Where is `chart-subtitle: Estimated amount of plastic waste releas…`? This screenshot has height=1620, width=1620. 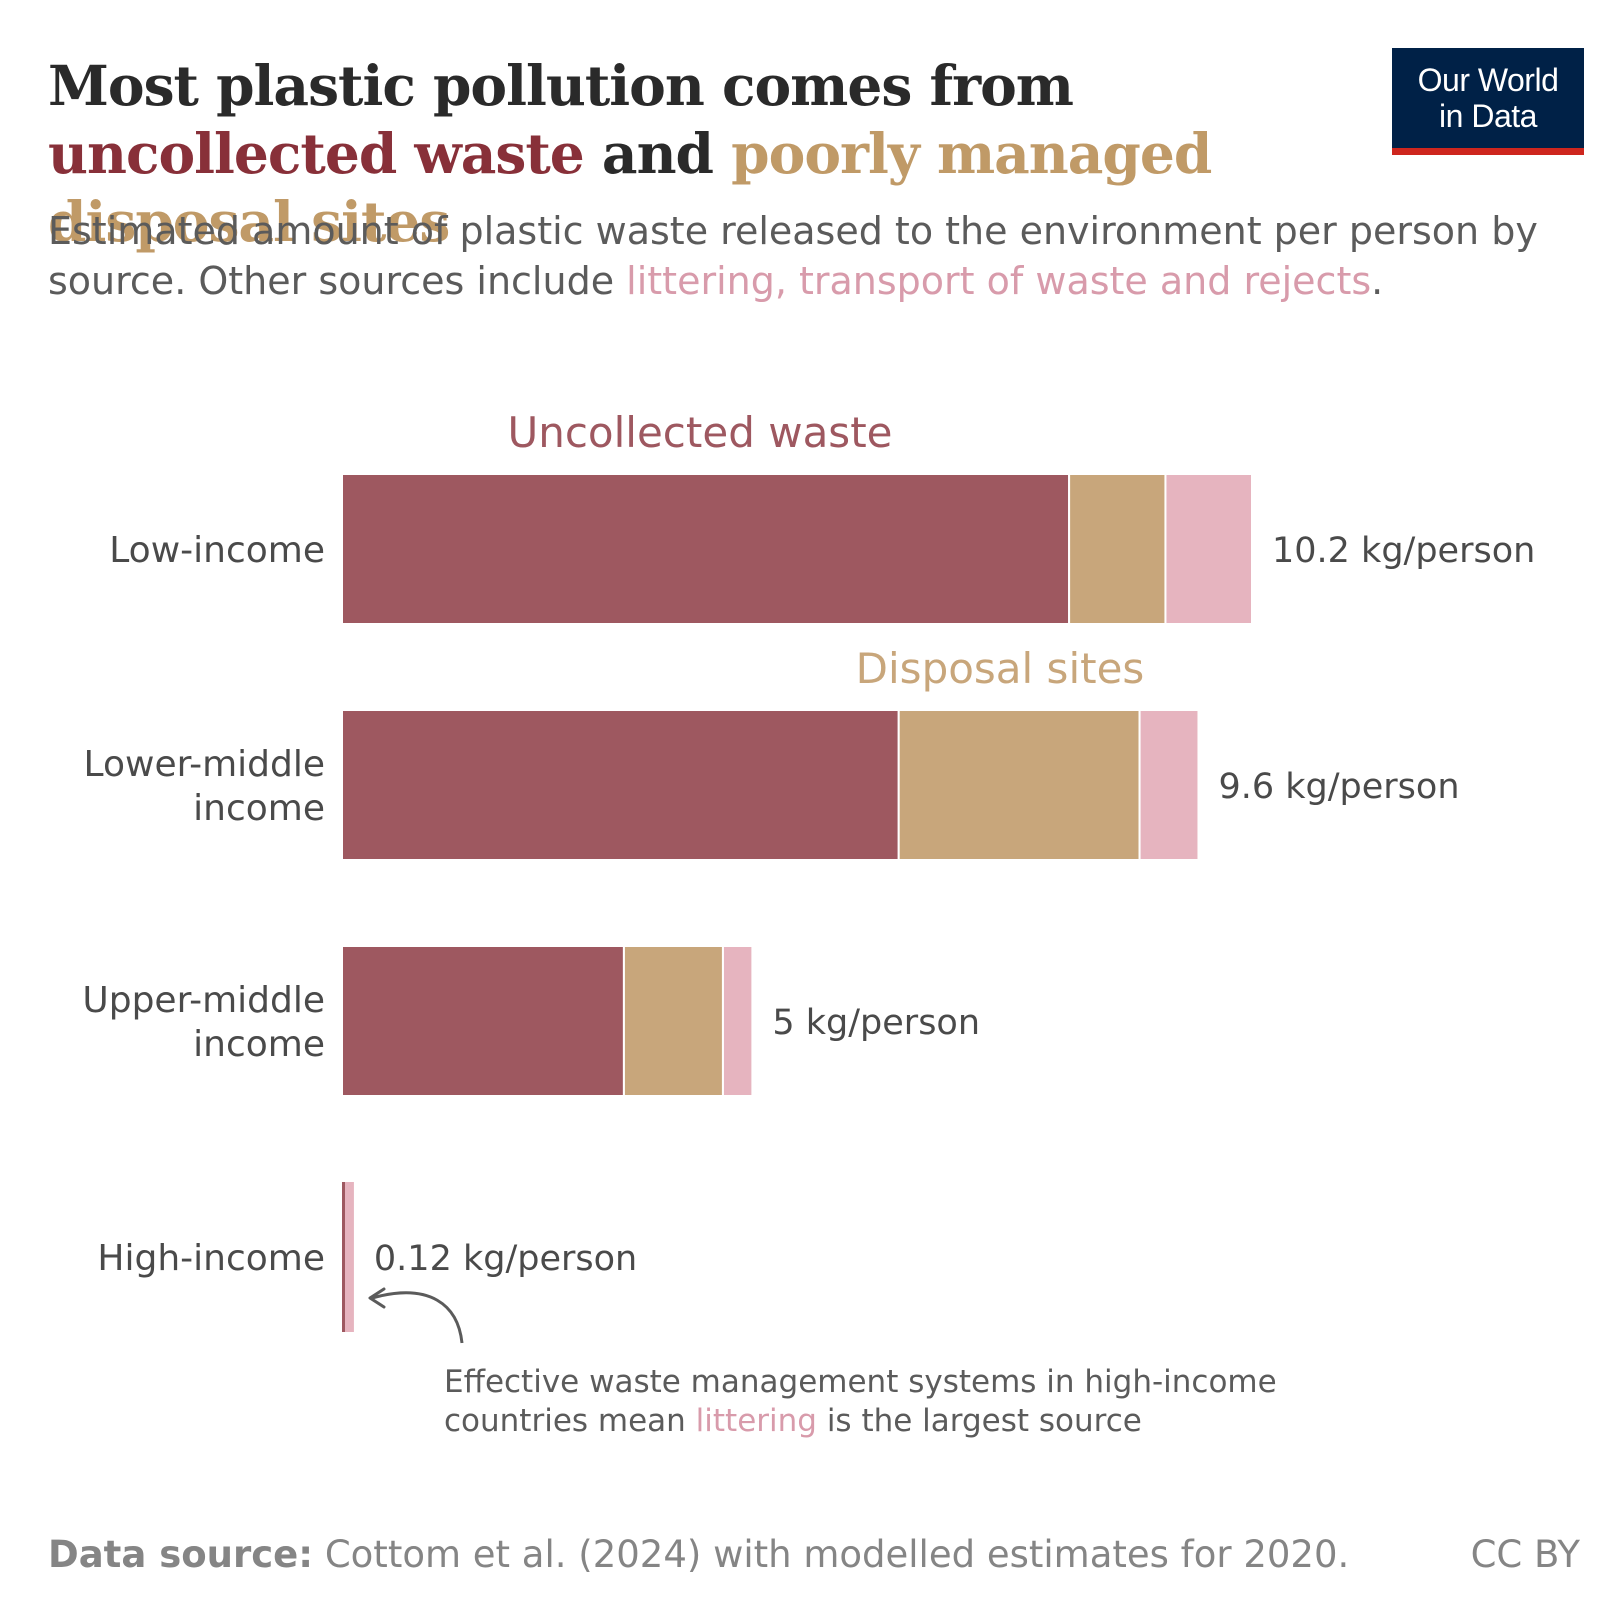 chart-subtitle: Estimated amount of plastic waste releas… is located at coordinates (798, 256).